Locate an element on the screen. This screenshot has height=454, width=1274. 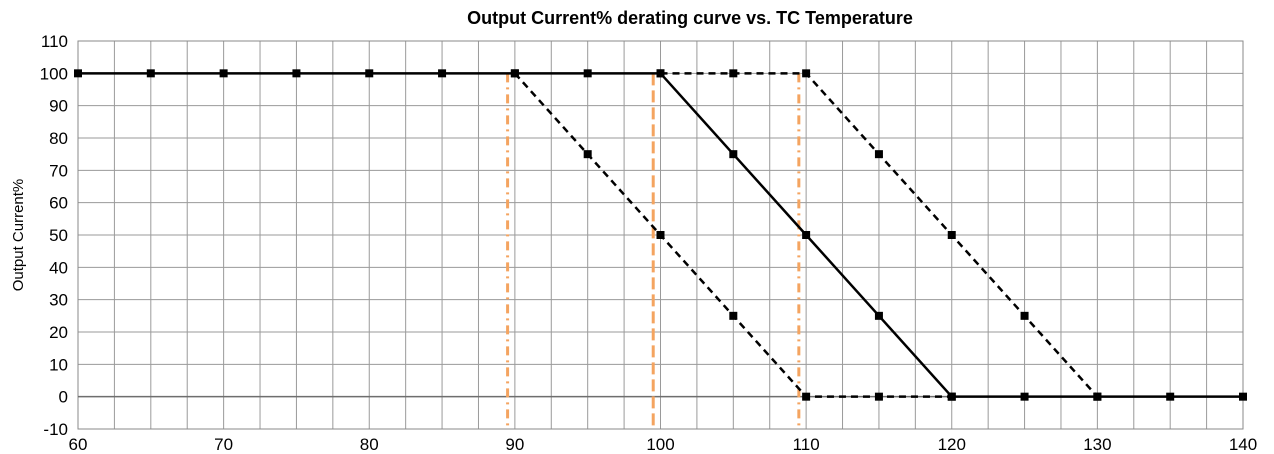
x-tick-label: 60 is located at coordinates (78, 444).